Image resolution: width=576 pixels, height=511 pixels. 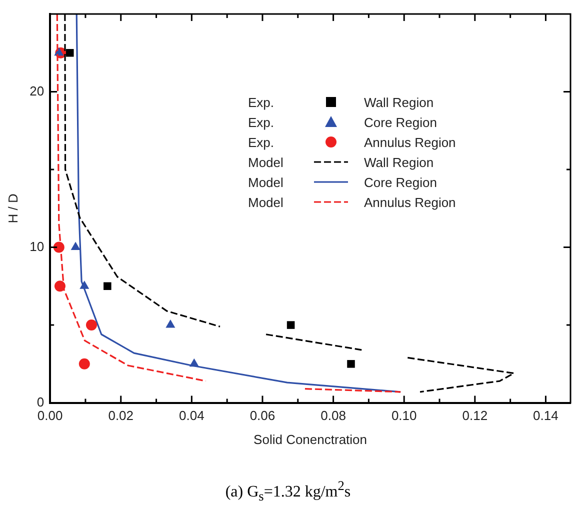 What do you see at coordinates (121, 416) in the screenshot?
I see `x-tick-label: 0.02` at bounding box center [121, 416].